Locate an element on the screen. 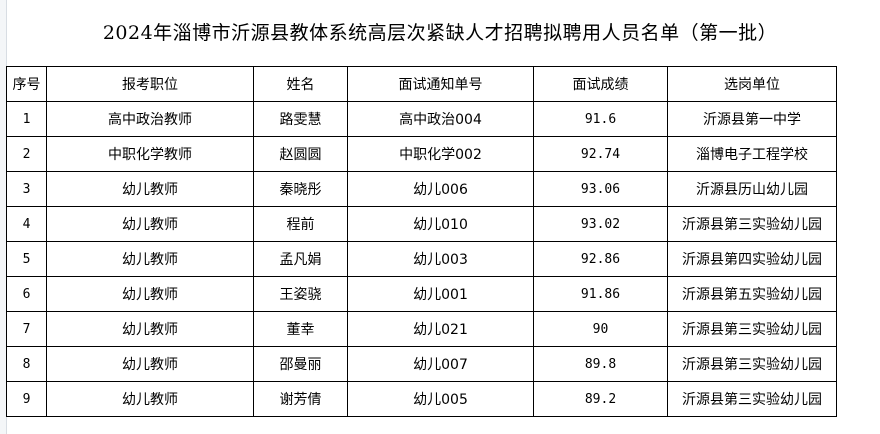  table-row: 1 高中政治教师 路雯慧 高中政治004 91.6 沂源县第一中学 is located at coordinates (421, 119).